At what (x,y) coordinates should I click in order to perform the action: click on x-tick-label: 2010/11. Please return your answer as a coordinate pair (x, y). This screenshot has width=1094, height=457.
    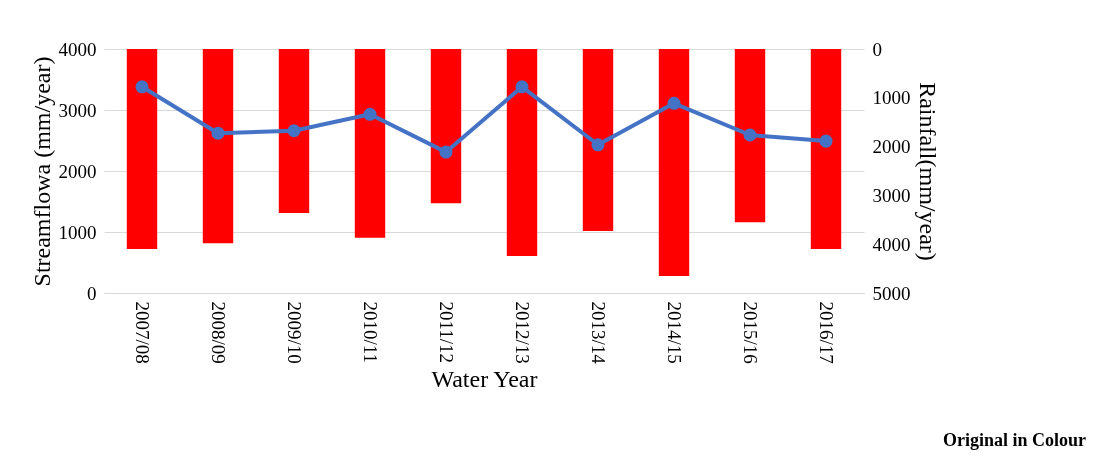
    Looking at the image, I should click on (370, 332).